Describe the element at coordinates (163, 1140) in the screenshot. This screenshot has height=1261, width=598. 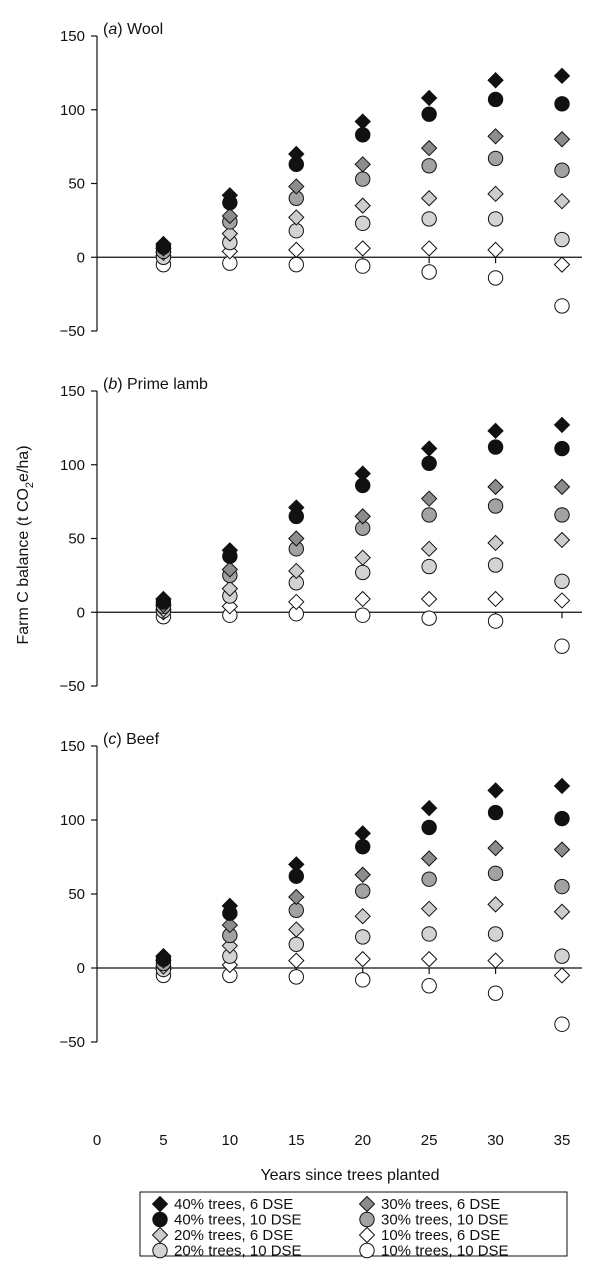
I see `x-tick-label: 5` at that location.